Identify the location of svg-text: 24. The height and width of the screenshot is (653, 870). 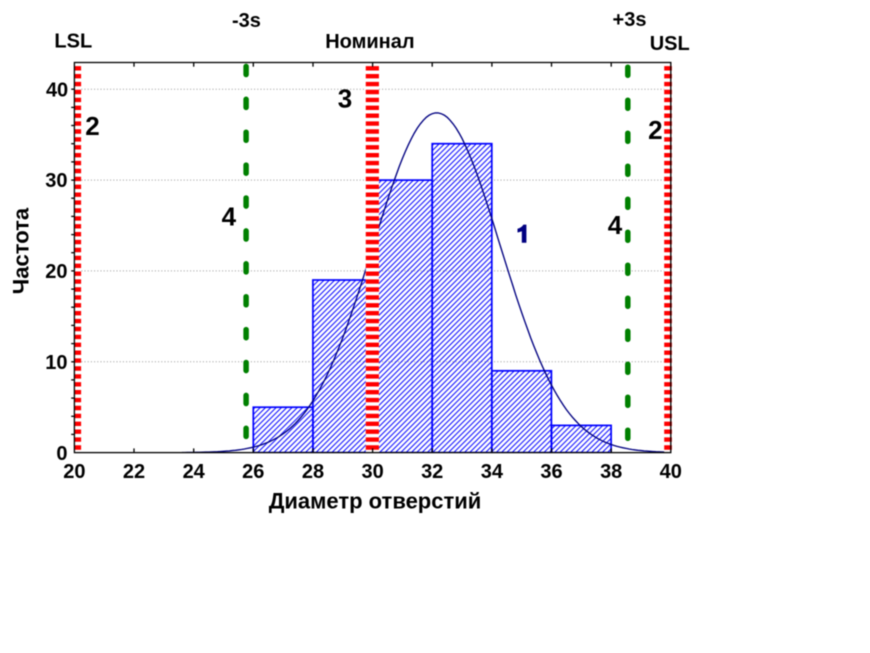
(194, 472).